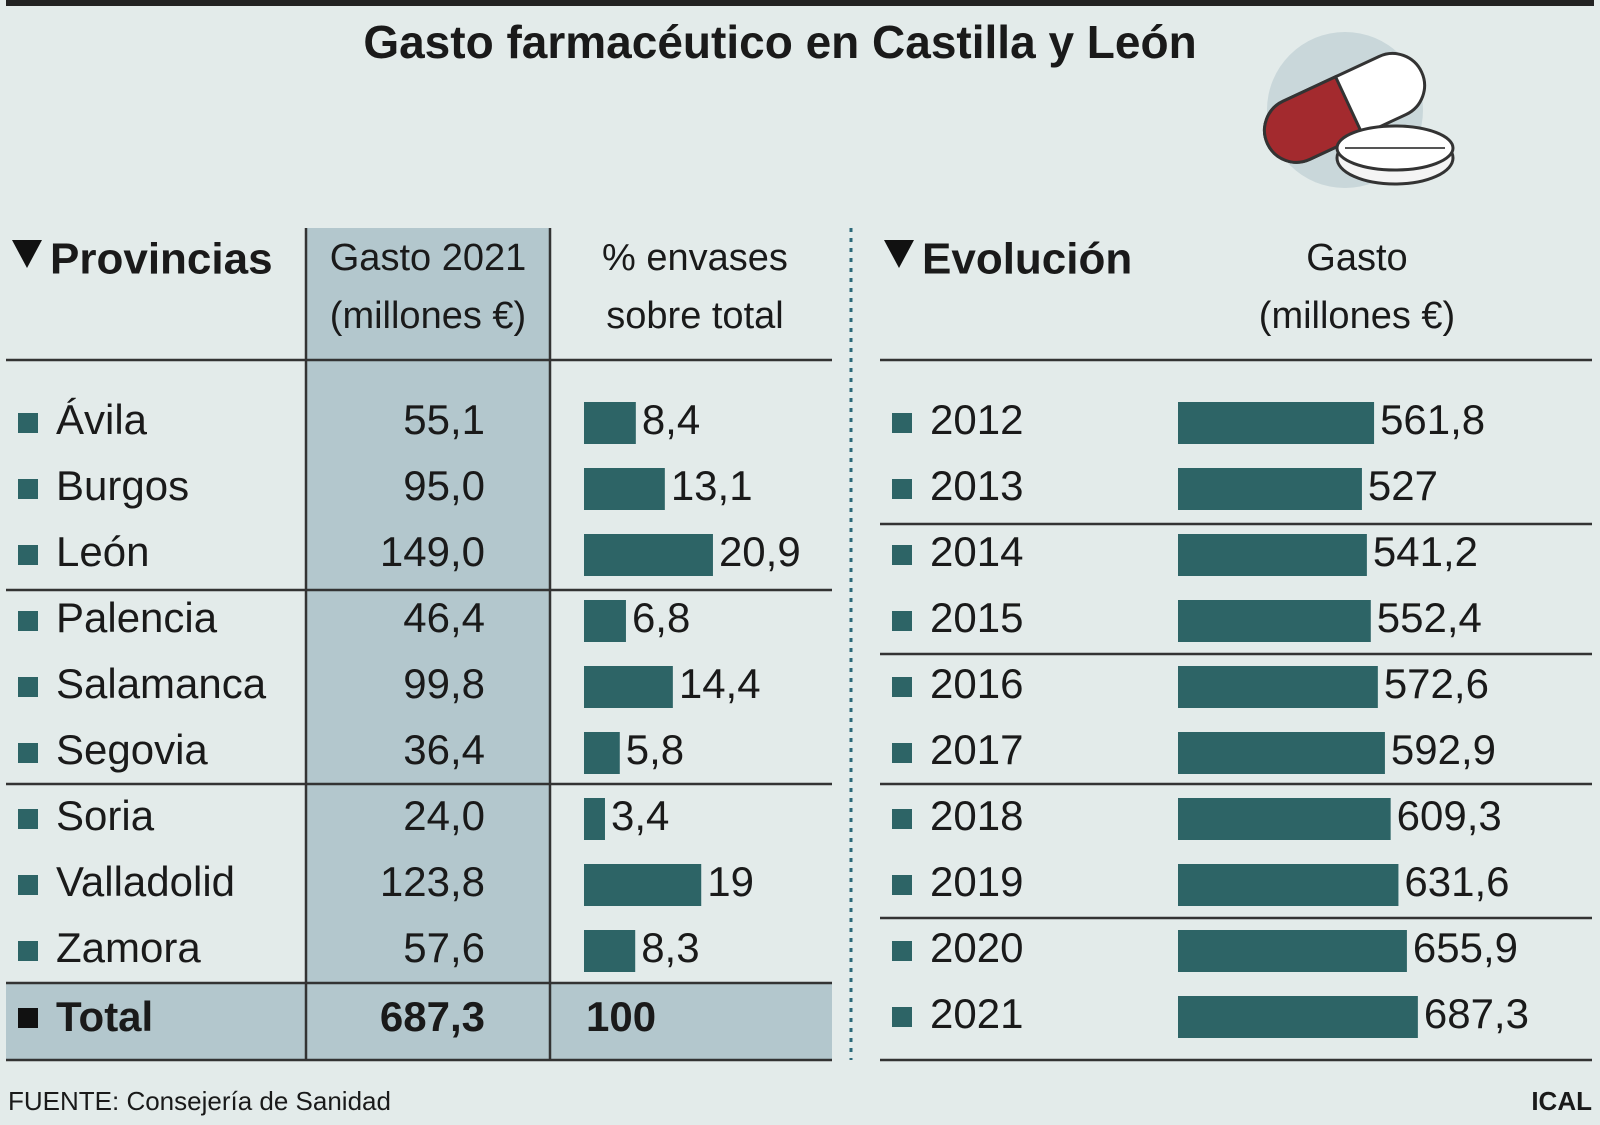 The image size is (1600, 1125). What do you see at coordinates (145, 881) in the screenshot?
I see `province-name: Valladolid` at bounding box center [145, 881].